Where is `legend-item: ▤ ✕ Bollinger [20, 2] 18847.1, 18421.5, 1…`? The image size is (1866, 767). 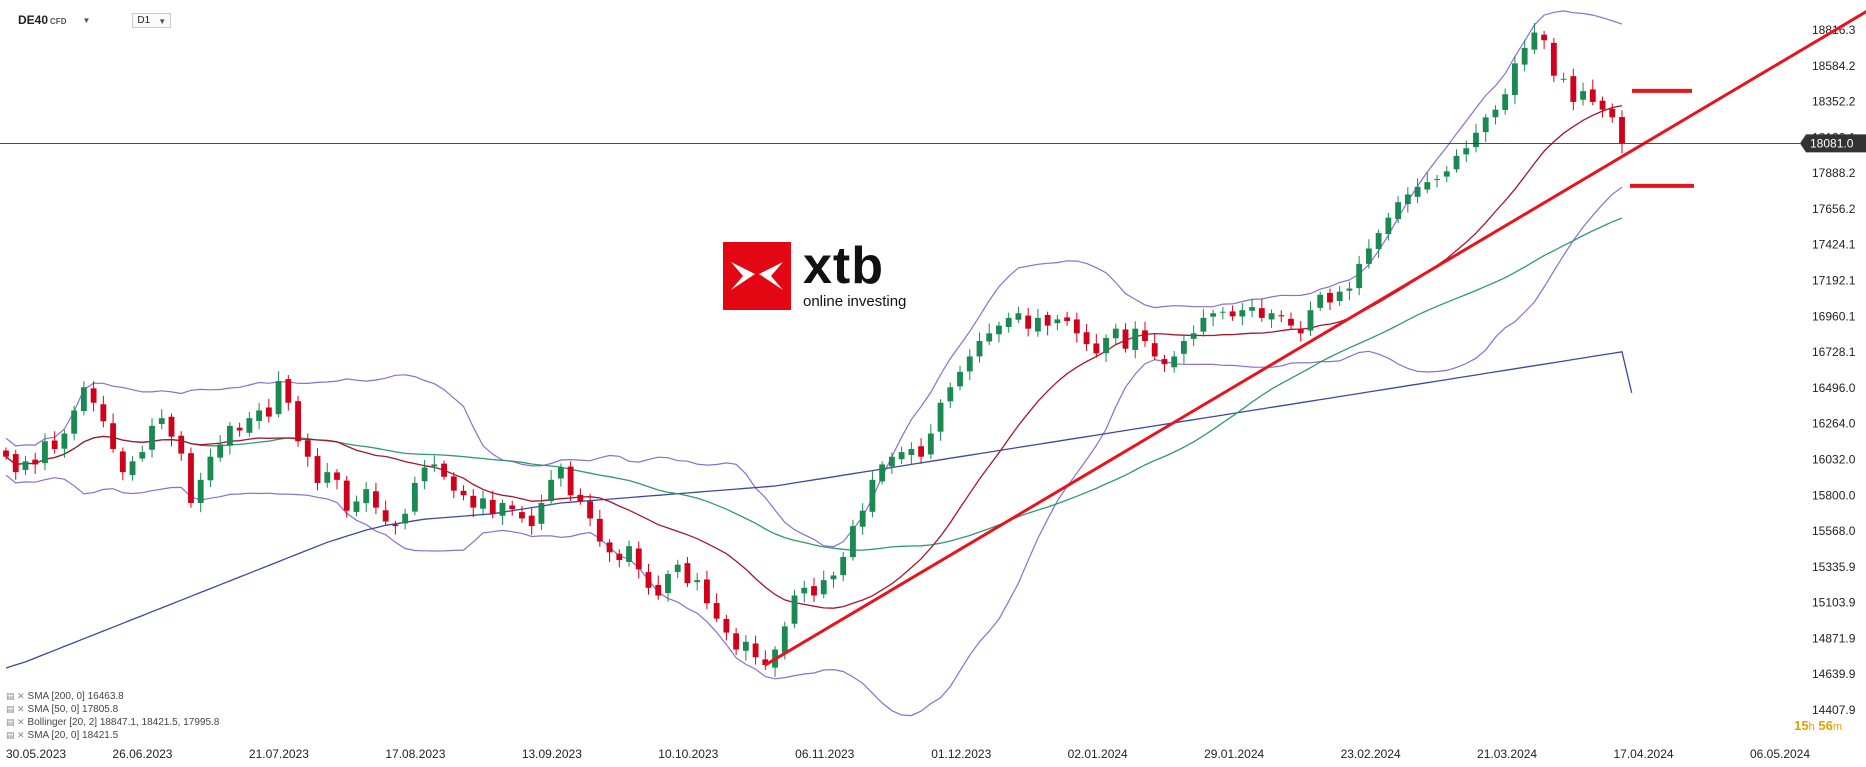 legend-item: ▤ ✕ Bollinger [20, 2] 18847.1, 18421.5, 1… is located at coordinates (113, 722).